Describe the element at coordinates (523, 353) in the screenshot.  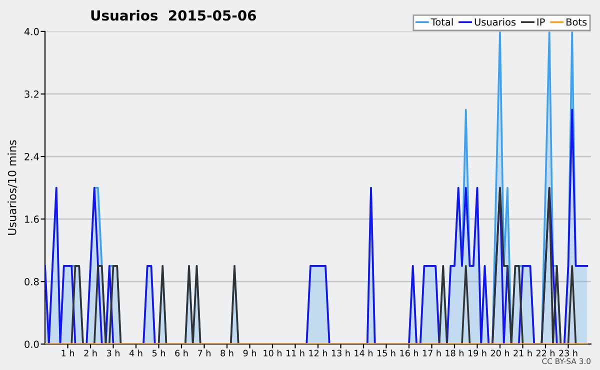
I see `x-tick-label: 21 h` at that location.